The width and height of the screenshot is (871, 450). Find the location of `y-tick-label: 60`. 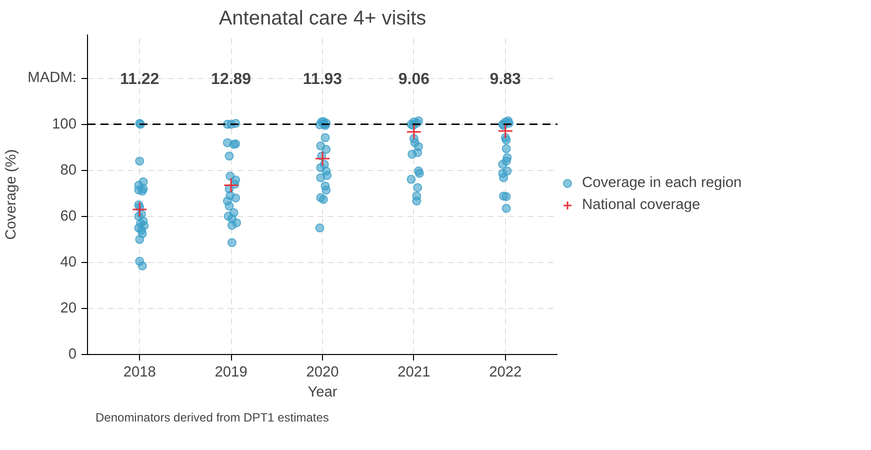

y-tick-label: 60 is located at coordinates (68, 216).